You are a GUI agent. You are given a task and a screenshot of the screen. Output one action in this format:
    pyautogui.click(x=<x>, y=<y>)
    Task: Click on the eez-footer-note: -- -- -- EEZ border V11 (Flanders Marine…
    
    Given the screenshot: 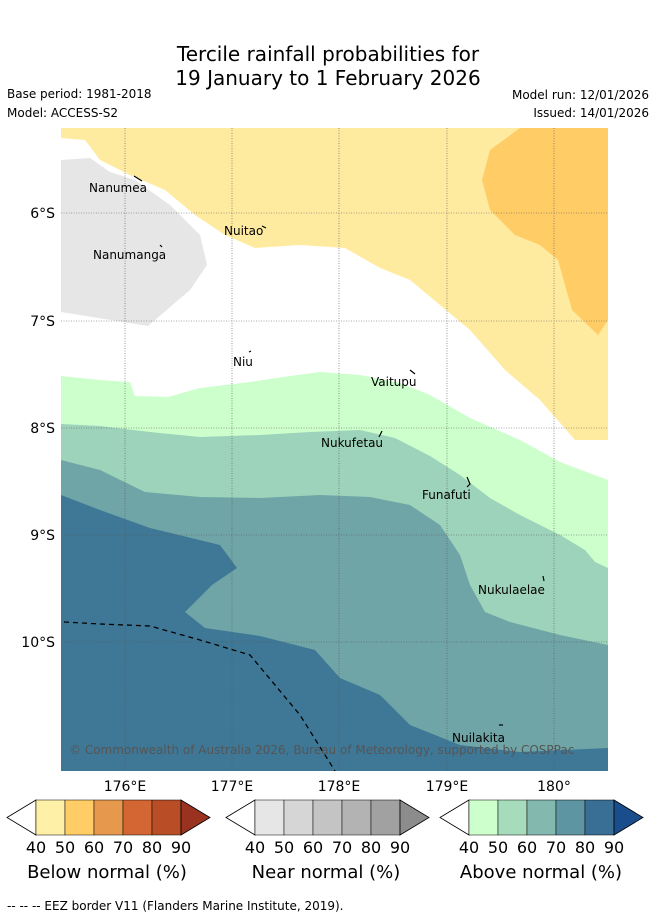 What is the action you would take?
    pyautogui.click(x=175, y=906)
    